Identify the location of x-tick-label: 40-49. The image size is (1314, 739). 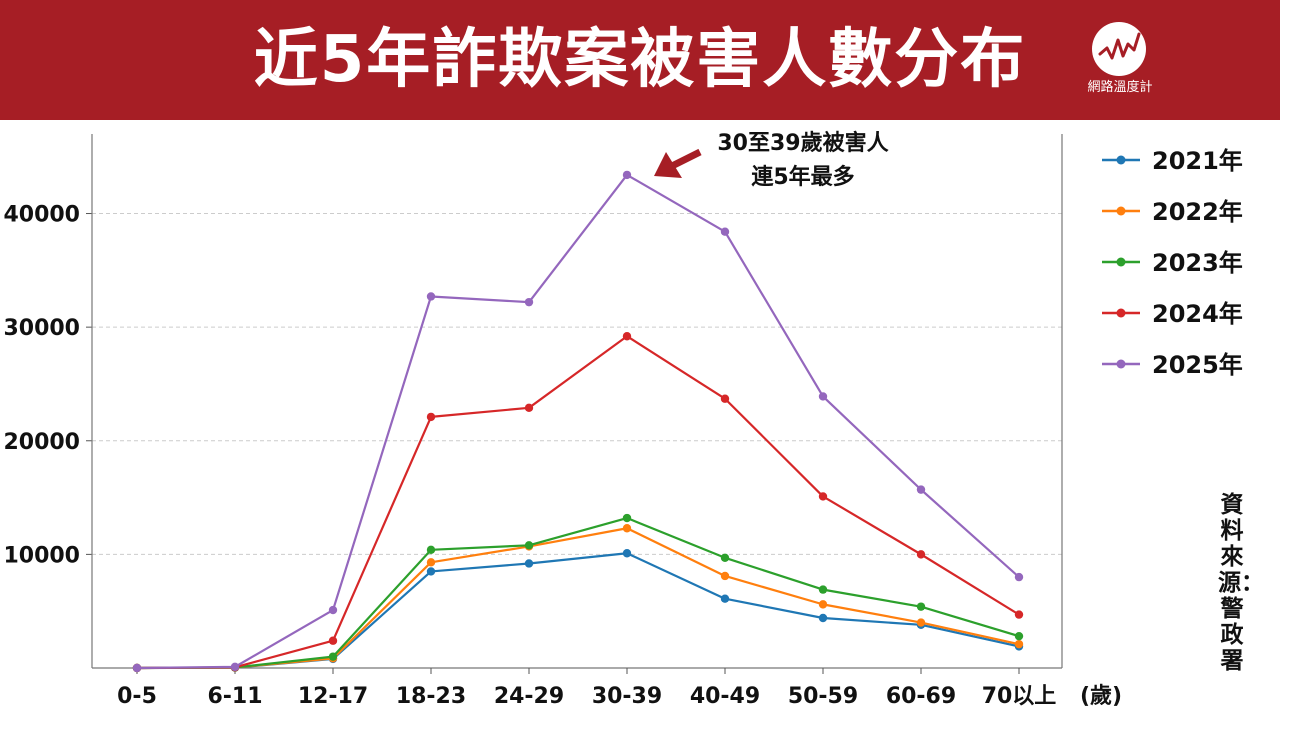
(725, 696).